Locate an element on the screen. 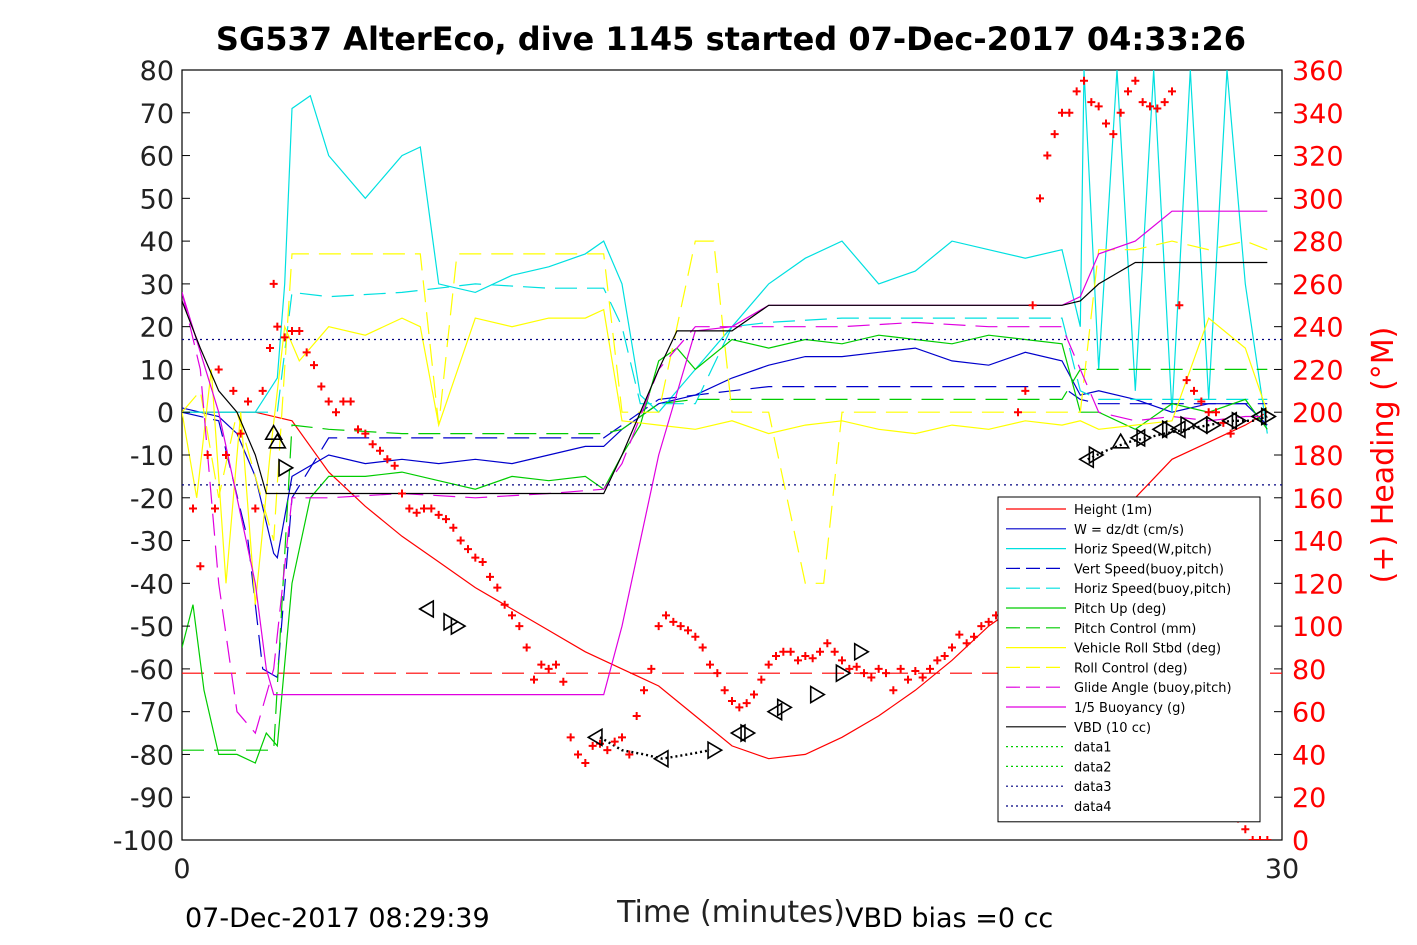 This screenshot has width=1417, height=945. y-tick-label: -20 is located at coordinates (152, 499).